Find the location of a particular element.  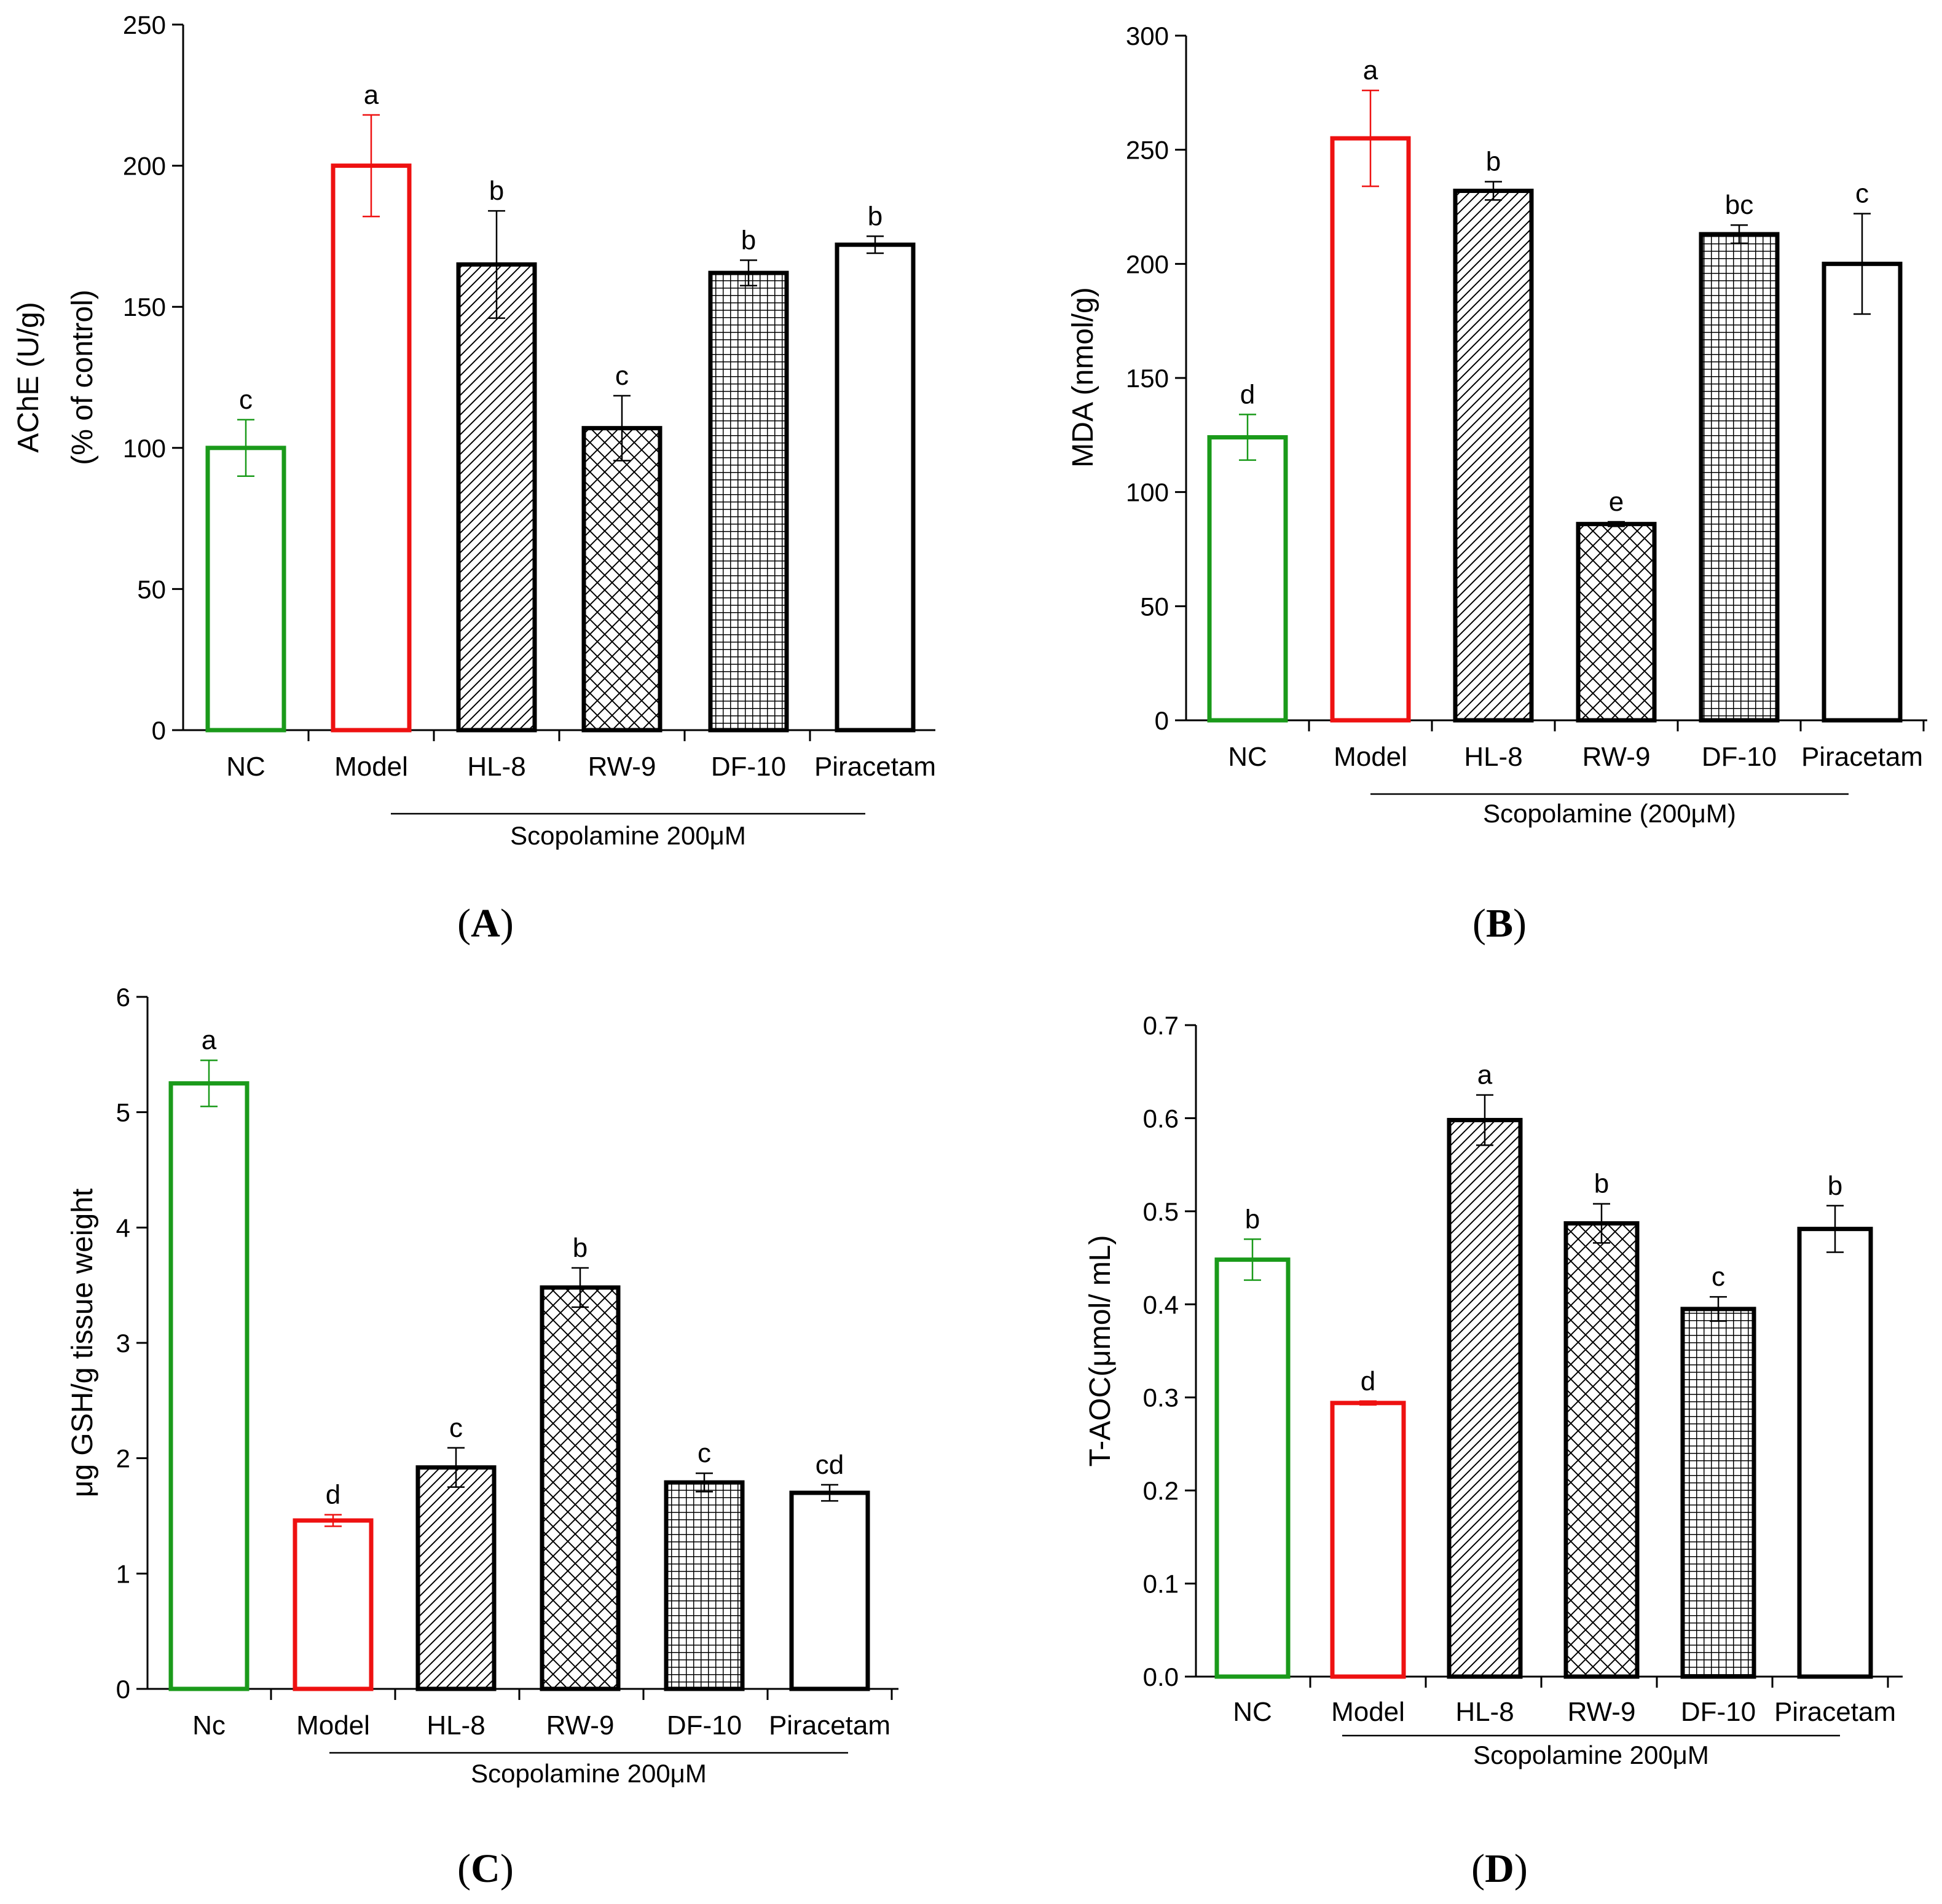

treatment-label: Scopolamine (200μM) is located at coordinates (1609, 813).